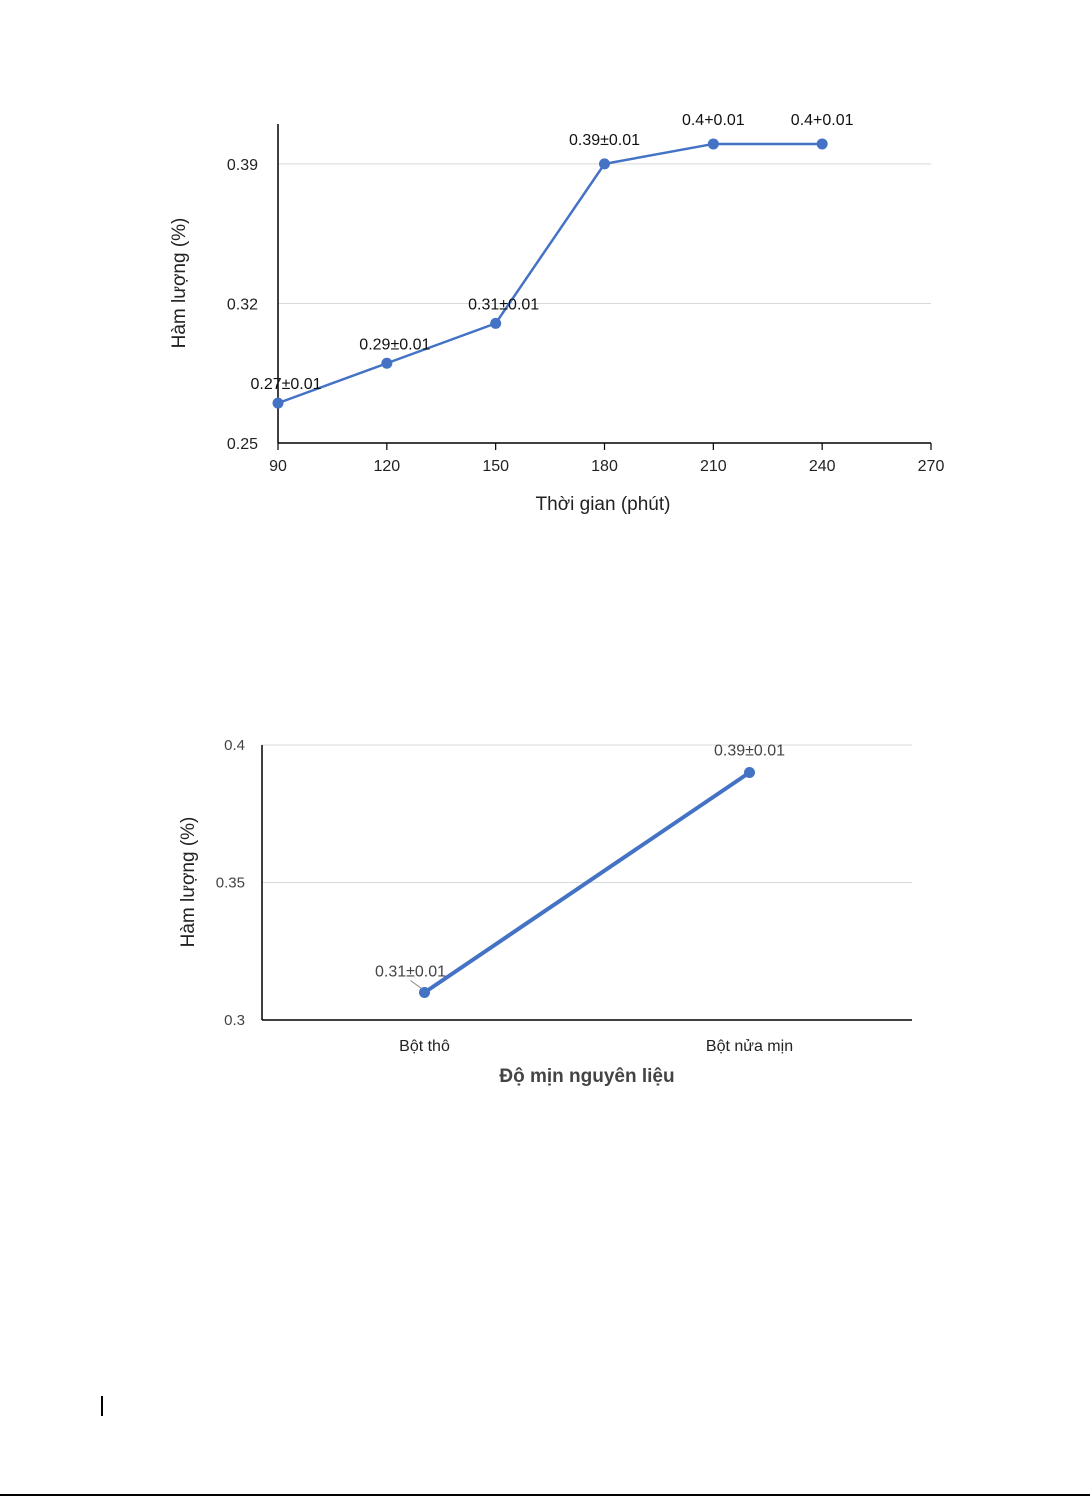  Describe the element at coordinates (931, 466) in the screenshot. I see `x-tick-label: 270` at that location.